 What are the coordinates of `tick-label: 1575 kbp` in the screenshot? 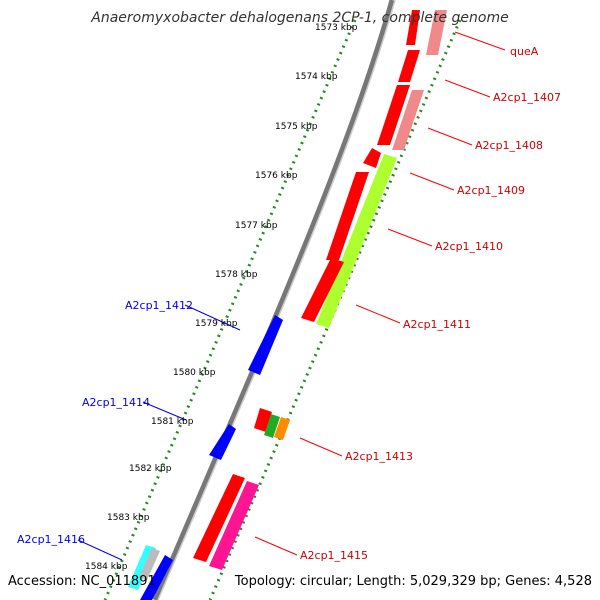 It's located at (296, 127).